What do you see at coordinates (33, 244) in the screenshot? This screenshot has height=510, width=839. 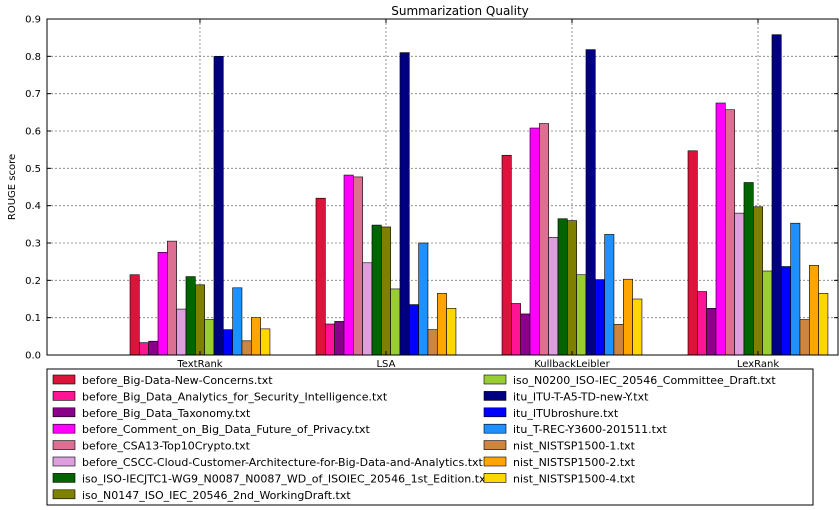 I see `y-tick-label: 0.3` at bounding box center [33, 244].